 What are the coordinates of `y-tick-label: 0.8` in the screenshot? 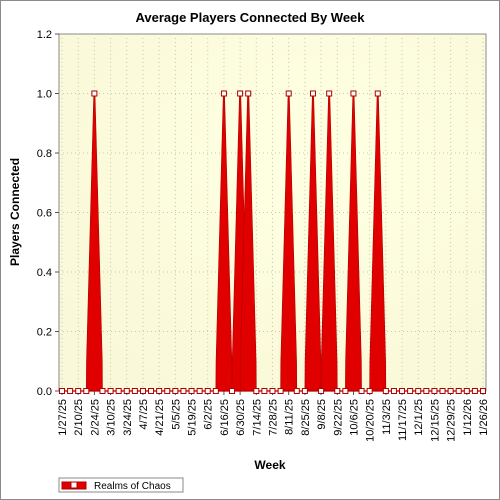 It's located at (44, 154).